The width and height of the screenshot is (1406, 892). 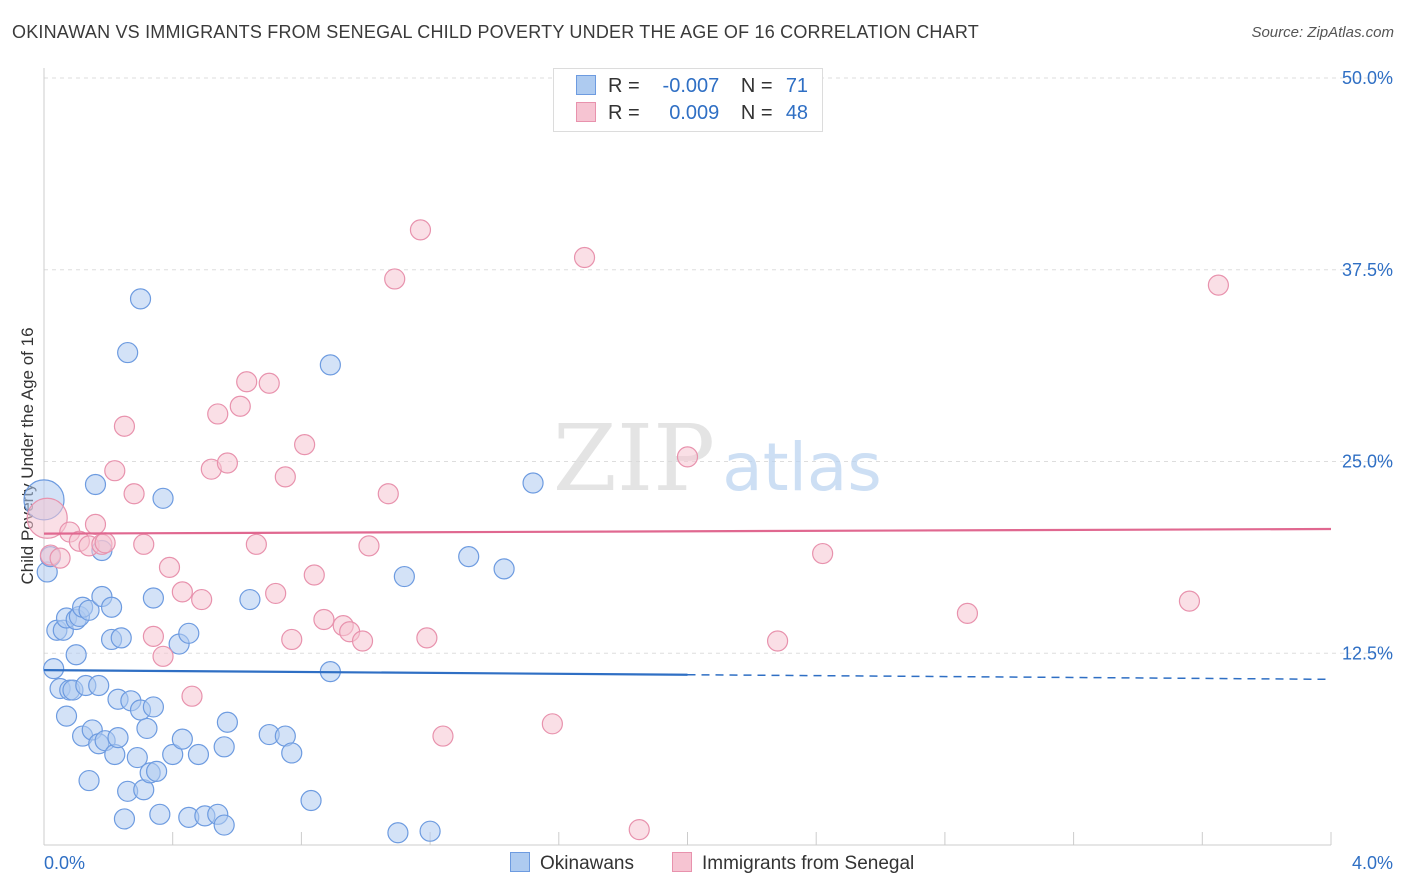 What do you see at coordinates (802, 467) in the screenshot?
I see `watermark-atlas: atlas` at bounding box center [802, 467].